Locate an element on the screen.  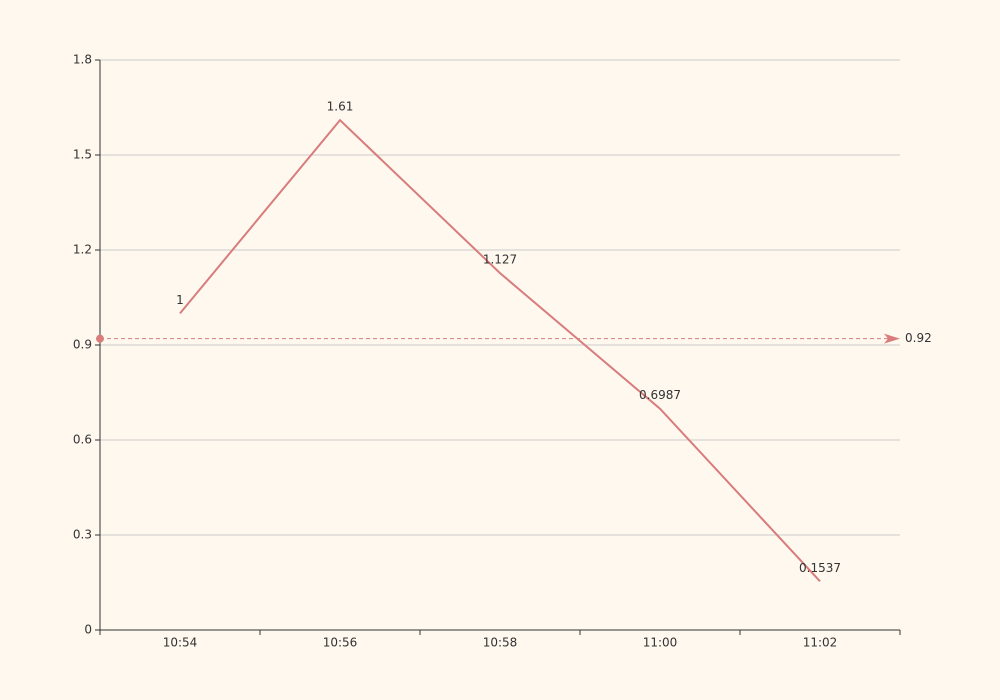
y-tick-label: 0.6 is located at coordinates (82, 440).